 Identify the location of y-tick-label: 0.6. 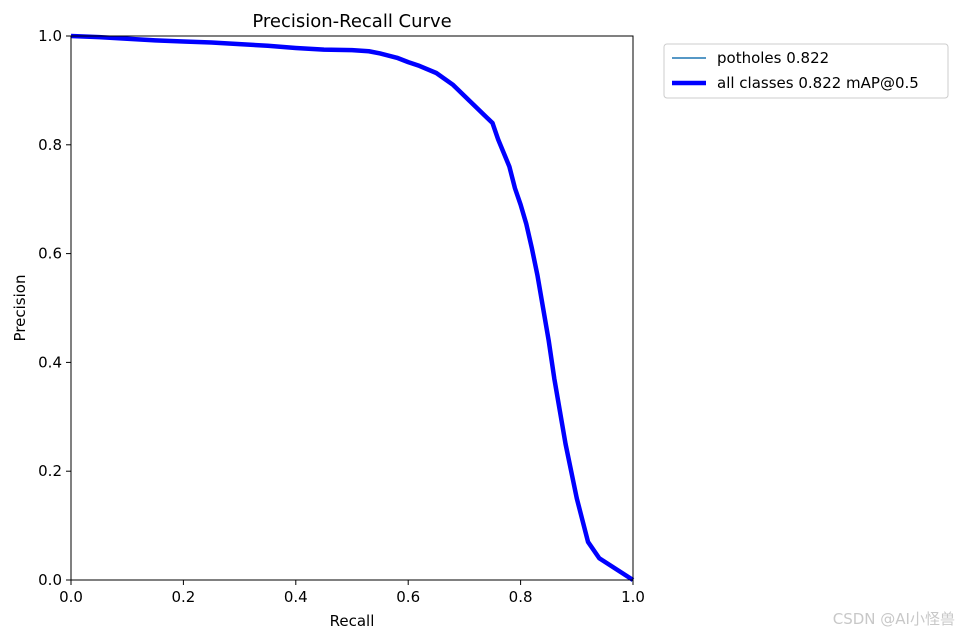
(50, 254).